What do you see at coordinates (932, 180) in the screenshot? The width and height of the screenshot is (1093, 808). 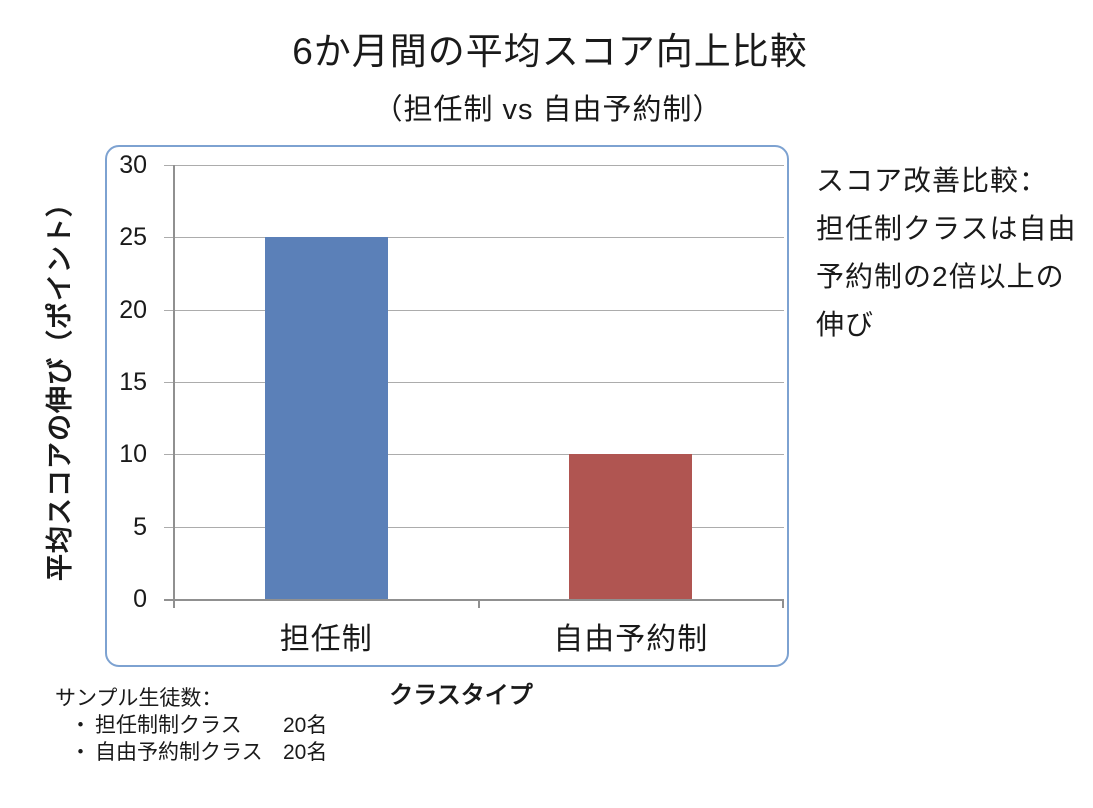 I see `annotation-line: スコア改善比較：` at bounding box center [932, 180].